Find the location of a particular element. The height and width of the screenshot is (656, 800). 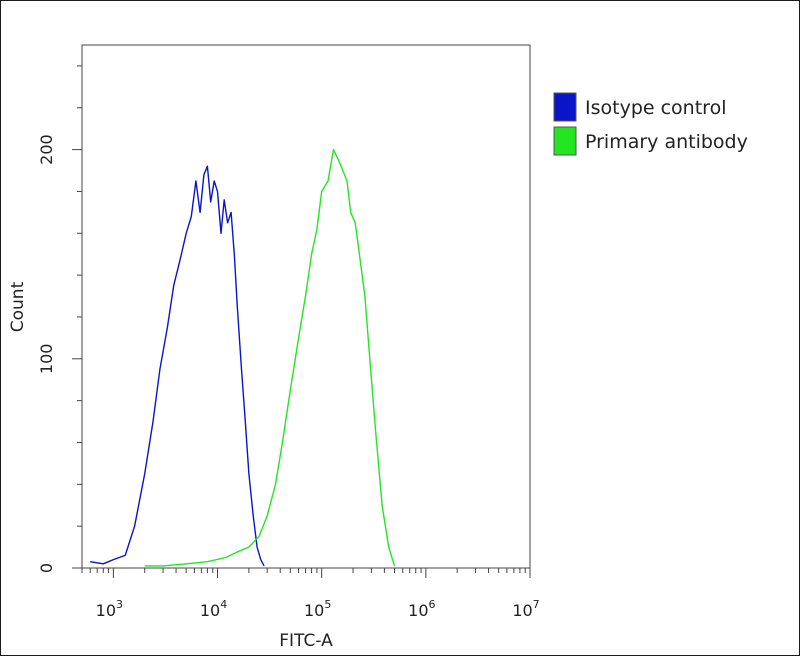

x-axis: 10³ 10⁴ 10⁵ 10⁶ 10⁷ is located at coordinates (318, 594).